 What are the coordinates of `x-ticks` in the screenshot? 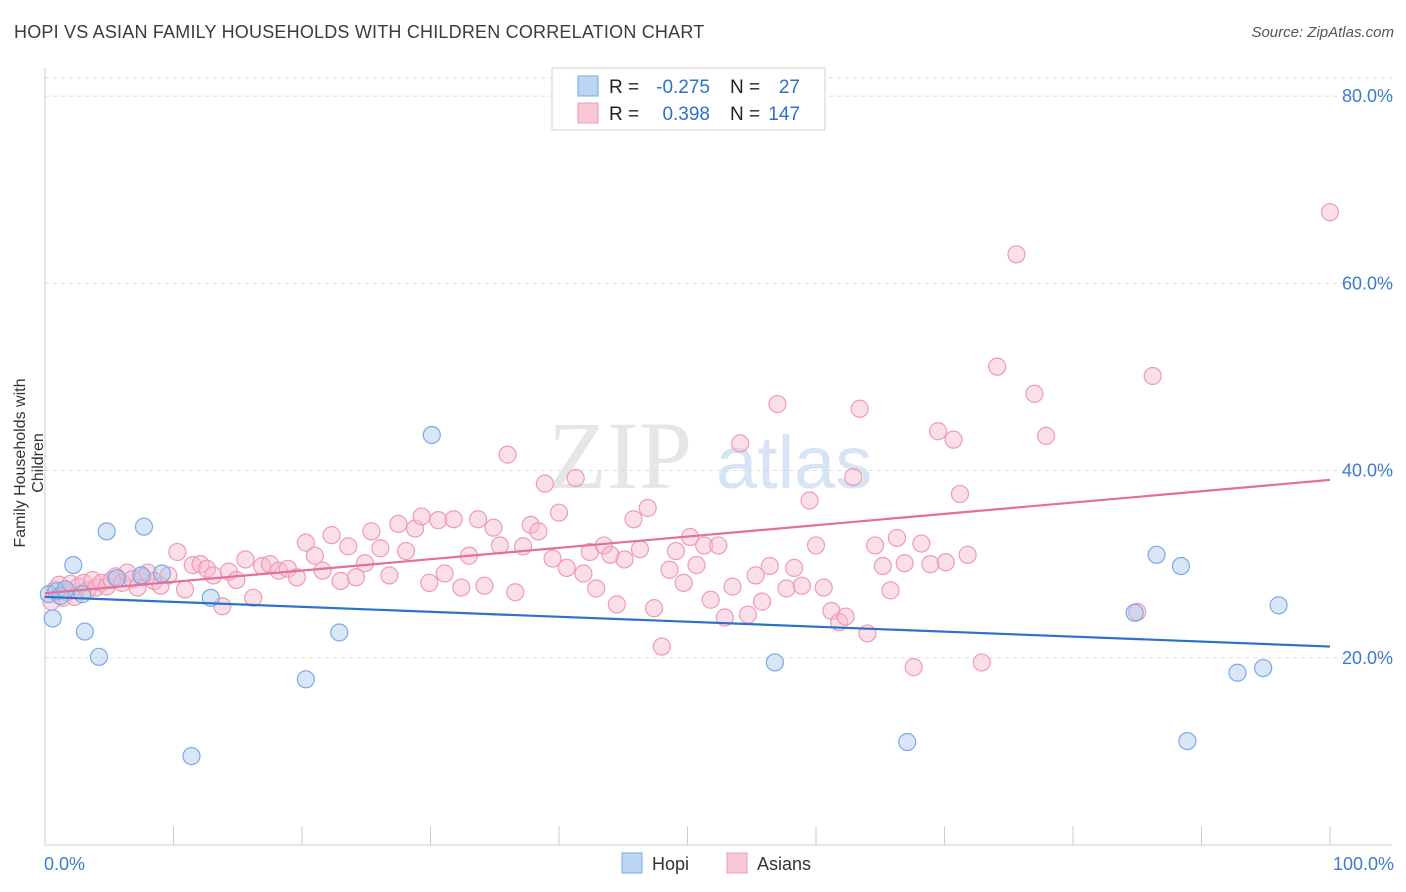 It's located at (687, 835).